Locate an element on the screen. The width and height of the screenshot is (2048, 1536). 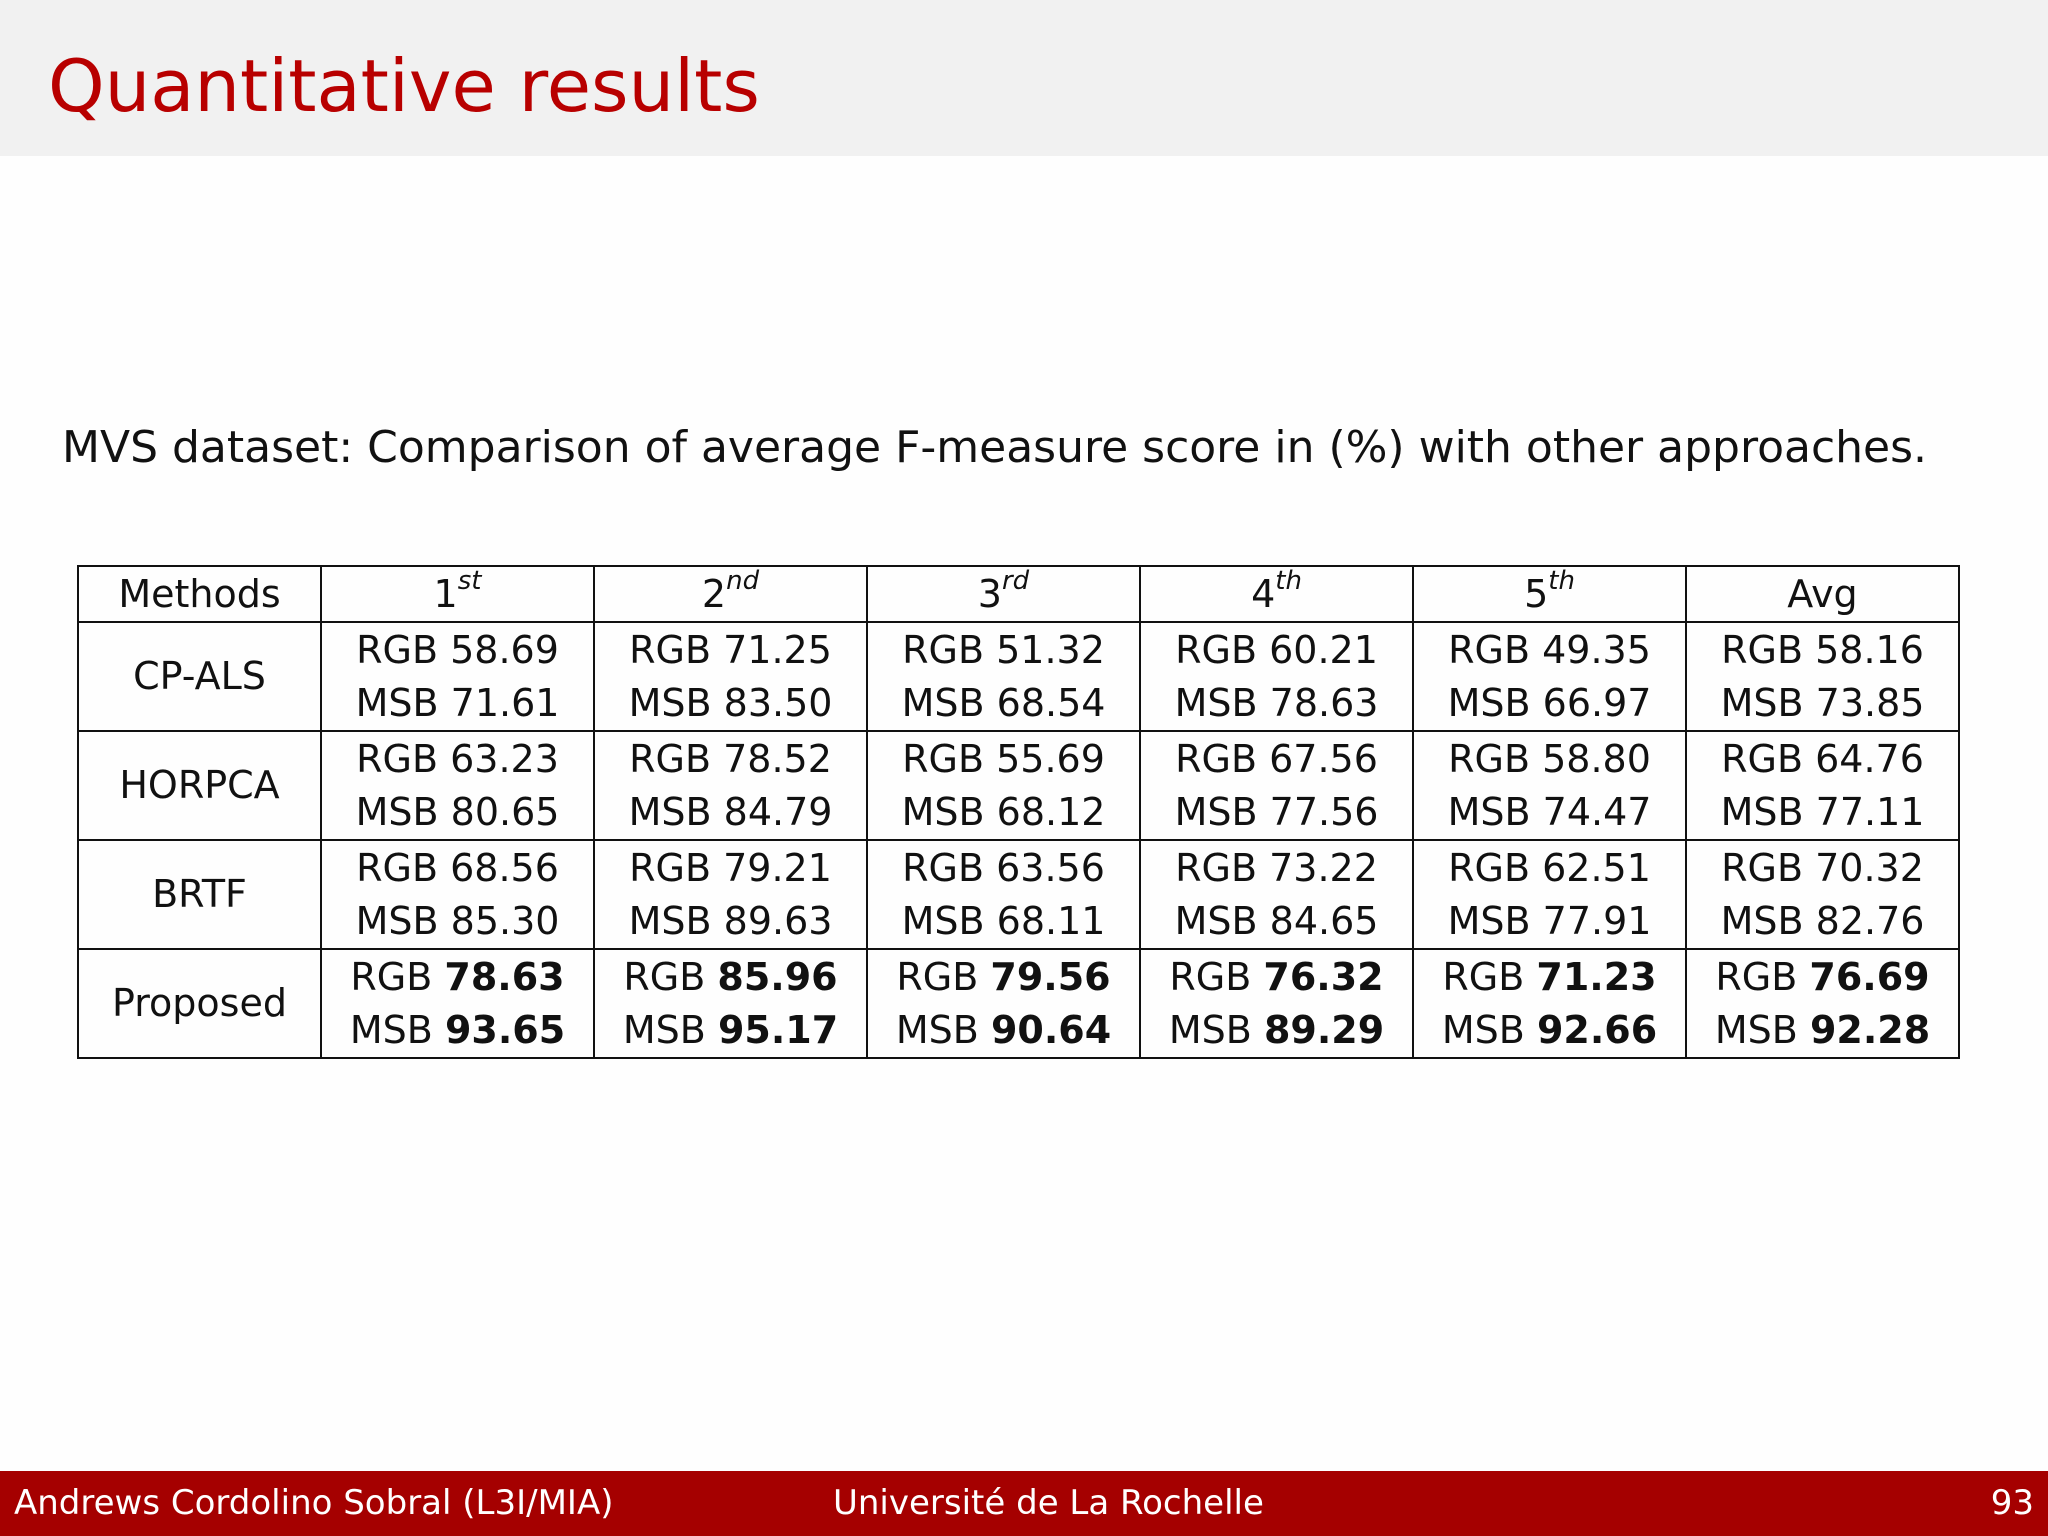
msb-value: 77.56 is located at coordinates (1324, 811).